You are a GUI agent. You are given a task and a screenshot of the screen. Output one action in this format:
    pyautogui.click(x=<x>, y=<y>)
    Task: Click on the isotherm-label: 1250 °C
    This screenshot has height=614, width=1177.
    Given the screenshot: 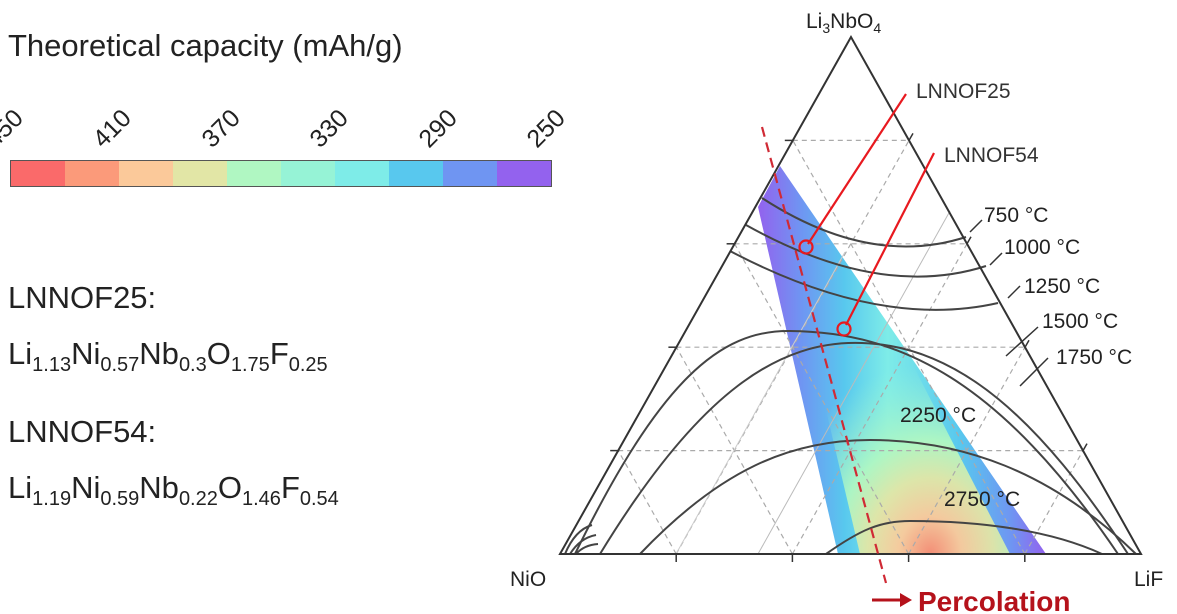 What is the action you would take?
    pyautogui.click(x=1062, y=286)
    